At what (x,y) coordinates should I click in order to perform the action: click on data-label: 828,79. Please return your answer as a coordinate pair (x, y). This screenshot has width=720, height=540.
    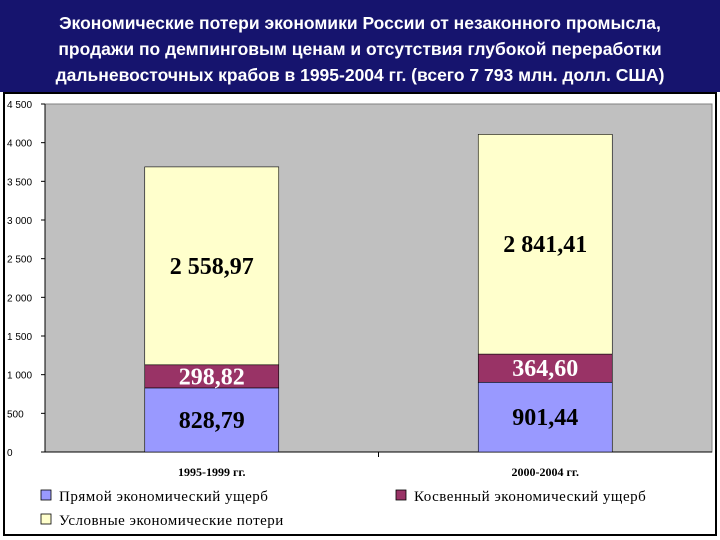
    Looking at the image, I should click on (212, 421).